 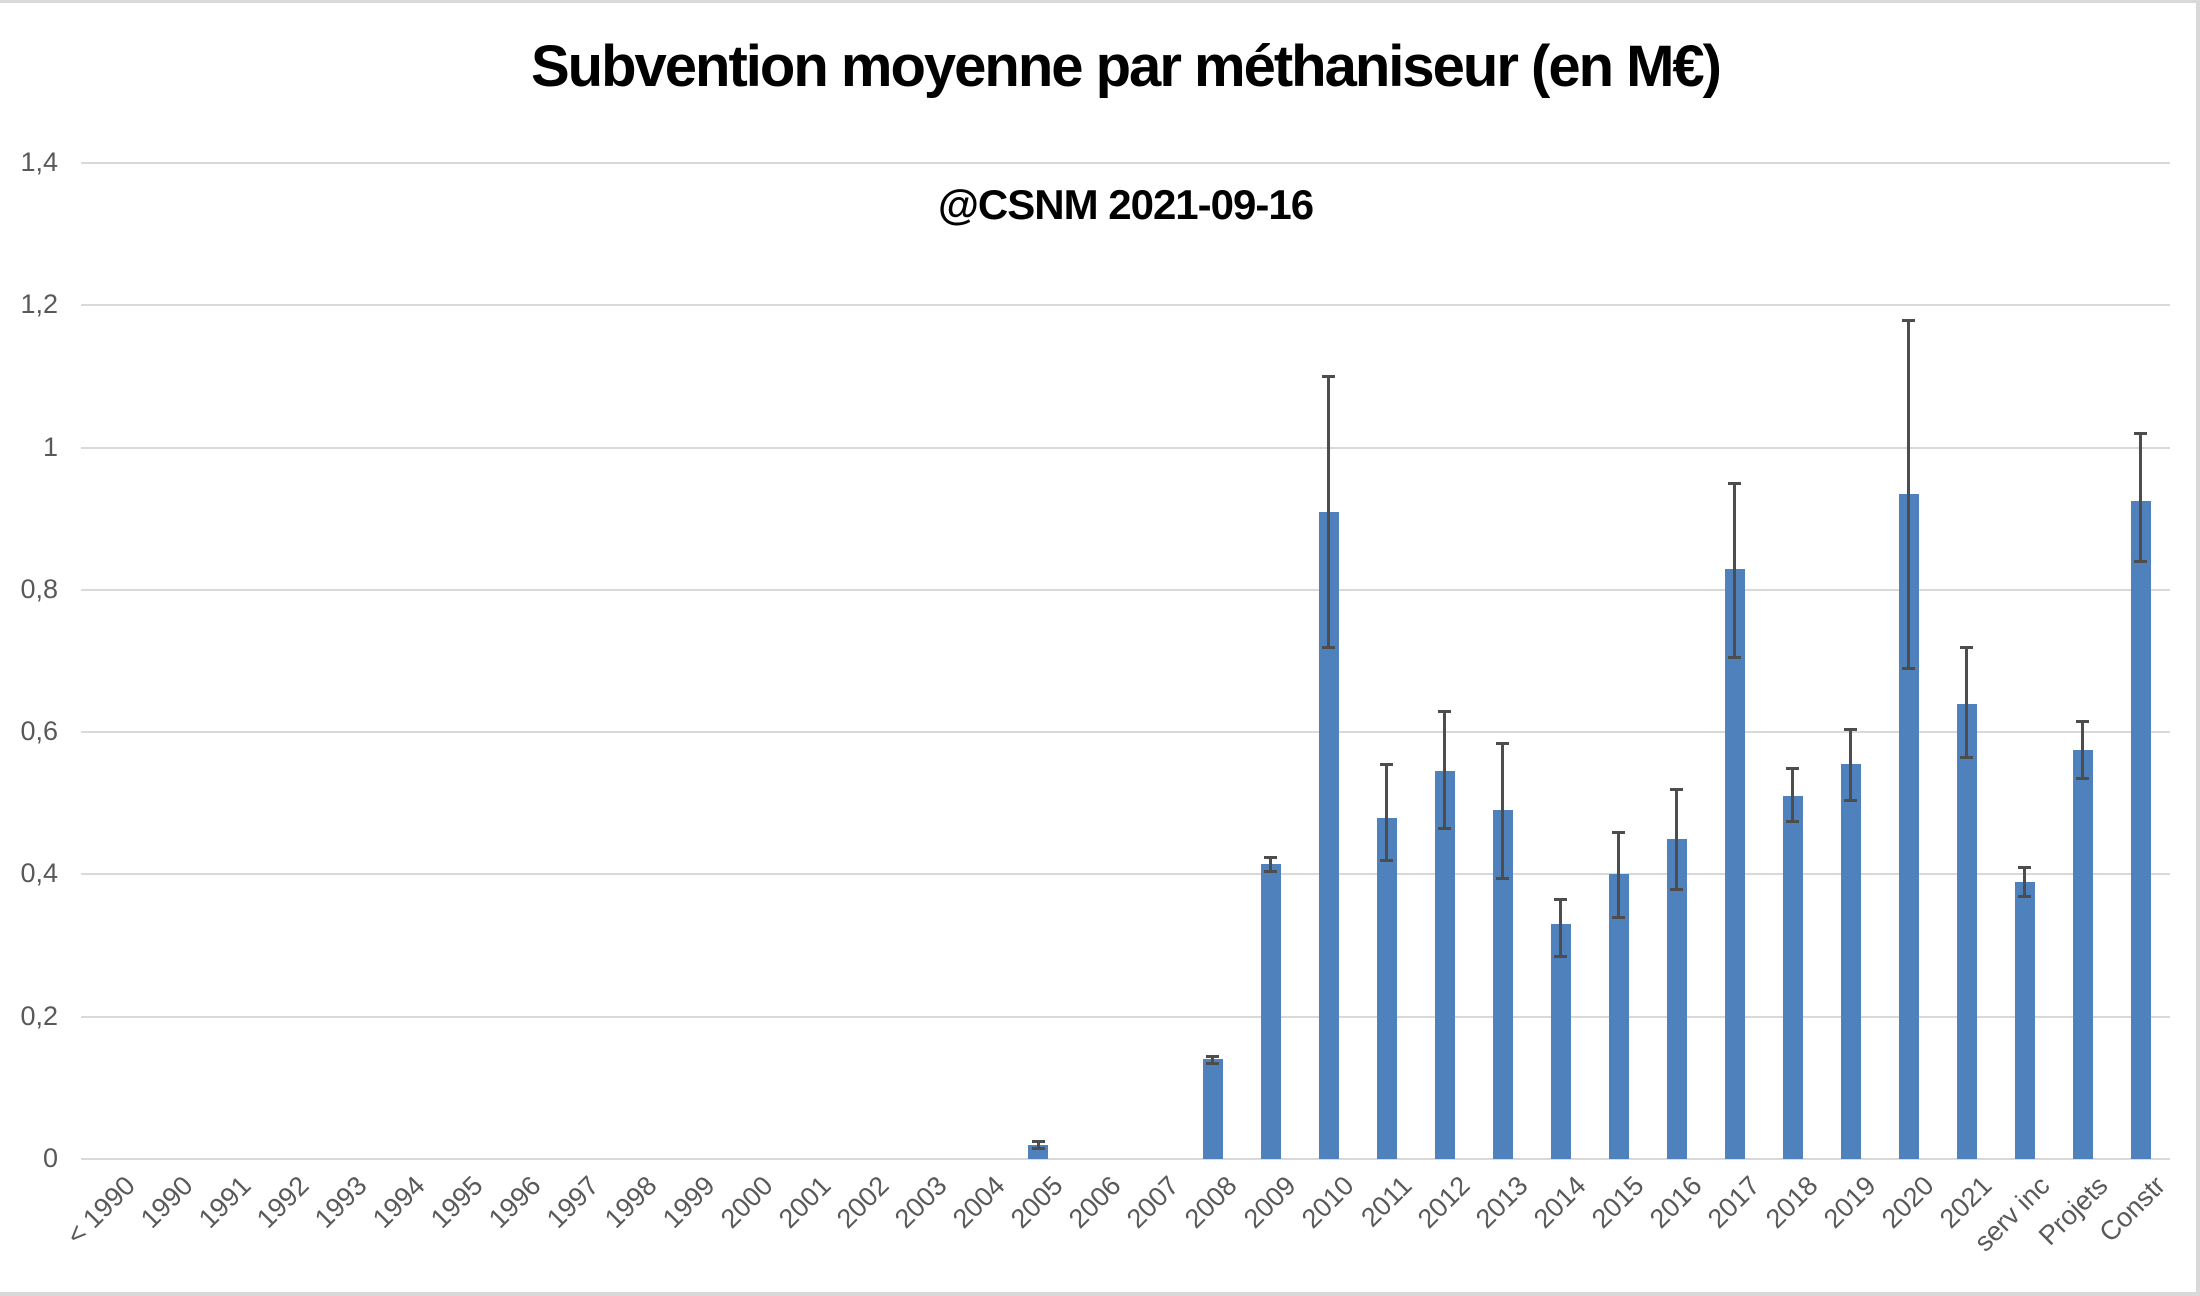 I want to click on bar-2010, so click(x=1328, y=835).